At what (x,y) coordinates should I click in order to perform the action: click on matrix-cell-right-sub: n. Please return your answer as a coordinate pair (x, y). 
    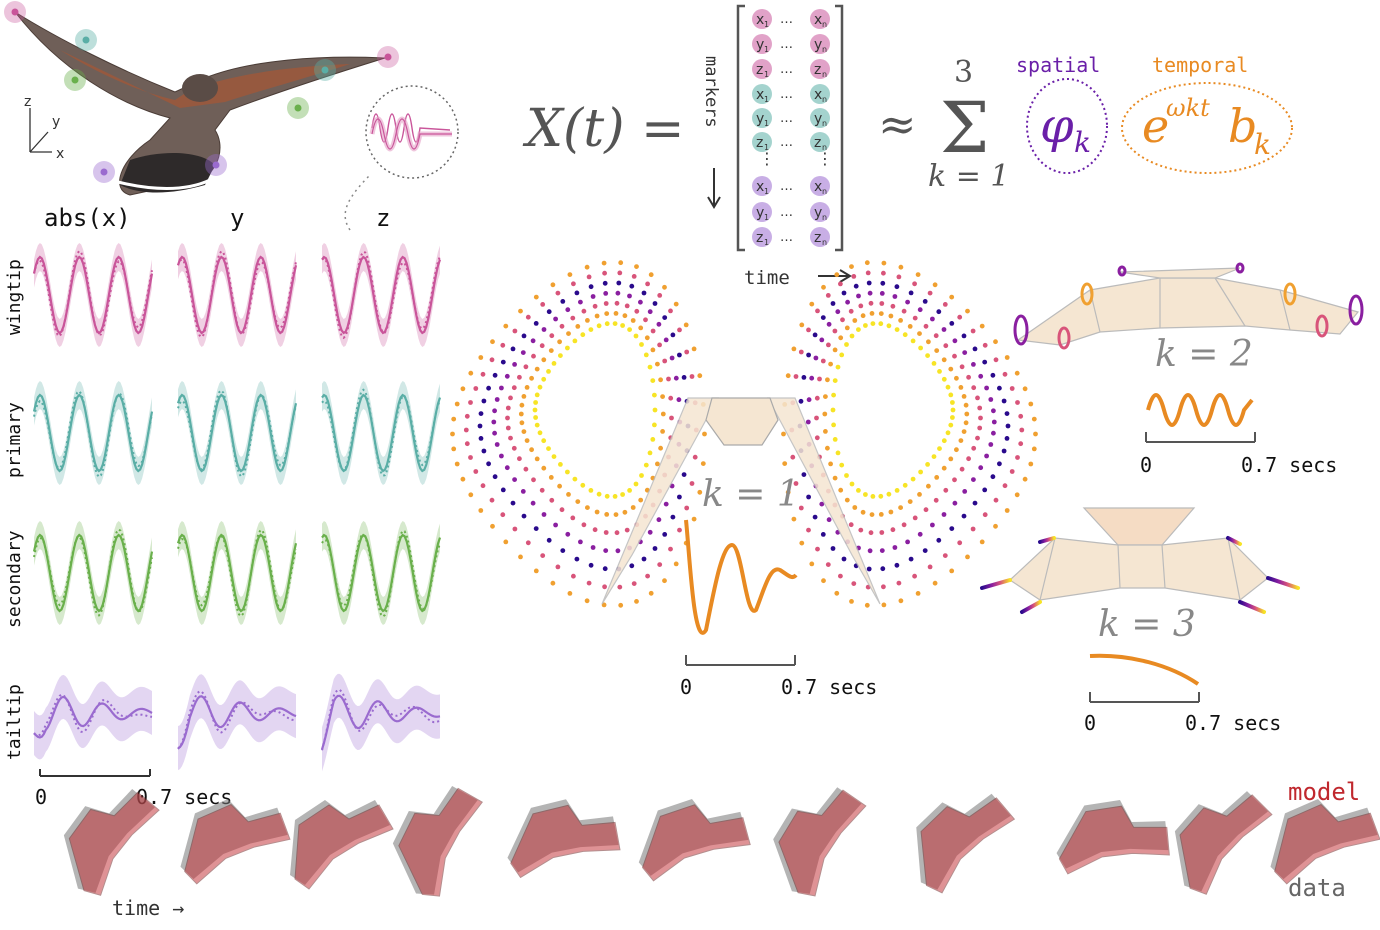
    Looking at the image, I should click on (824, 49).